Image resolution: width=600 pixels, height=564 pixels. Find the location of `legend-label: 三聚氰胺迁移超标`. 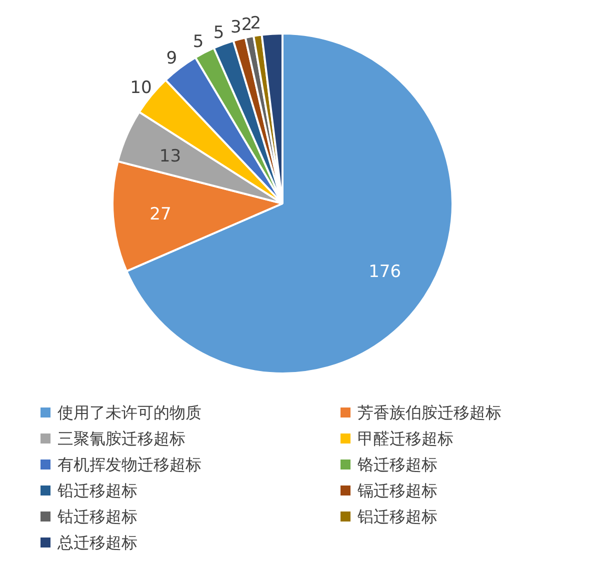

legend-label: 三聚氰胺迁移超标 is located at coordinates (122, 438).